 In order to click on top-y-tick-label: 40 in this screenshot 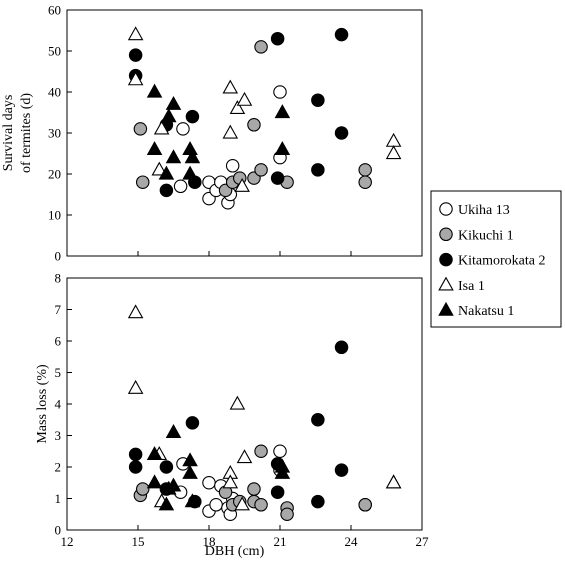, I will do `click(54, 92)`.